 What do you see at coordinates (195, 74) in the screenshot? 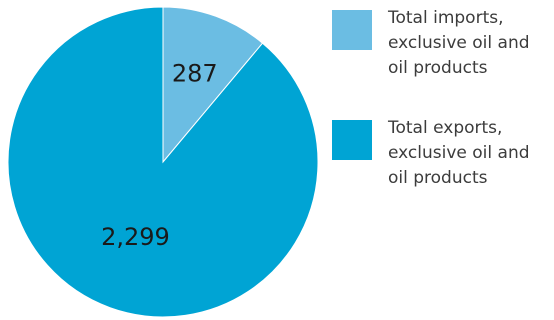
I see `slice-value-label-imports: 287` at bounding box center [195, 74].